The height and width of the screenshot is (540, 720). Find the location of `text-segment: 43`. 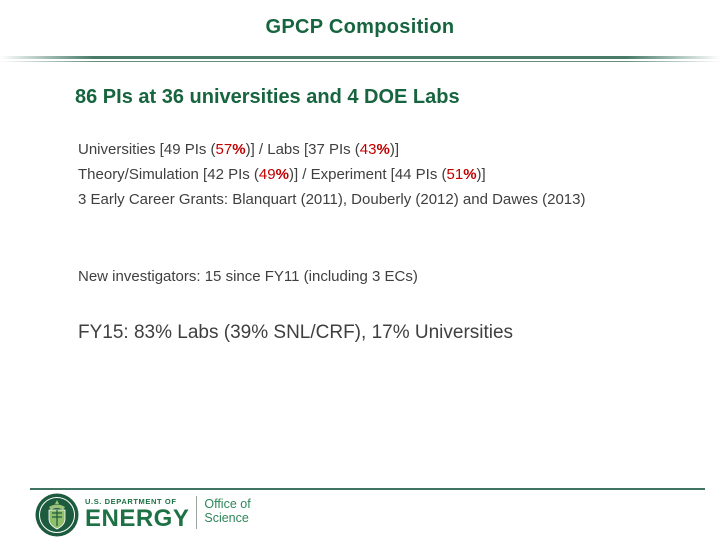

text-segment: 43 is located at coordinates (368, 149).